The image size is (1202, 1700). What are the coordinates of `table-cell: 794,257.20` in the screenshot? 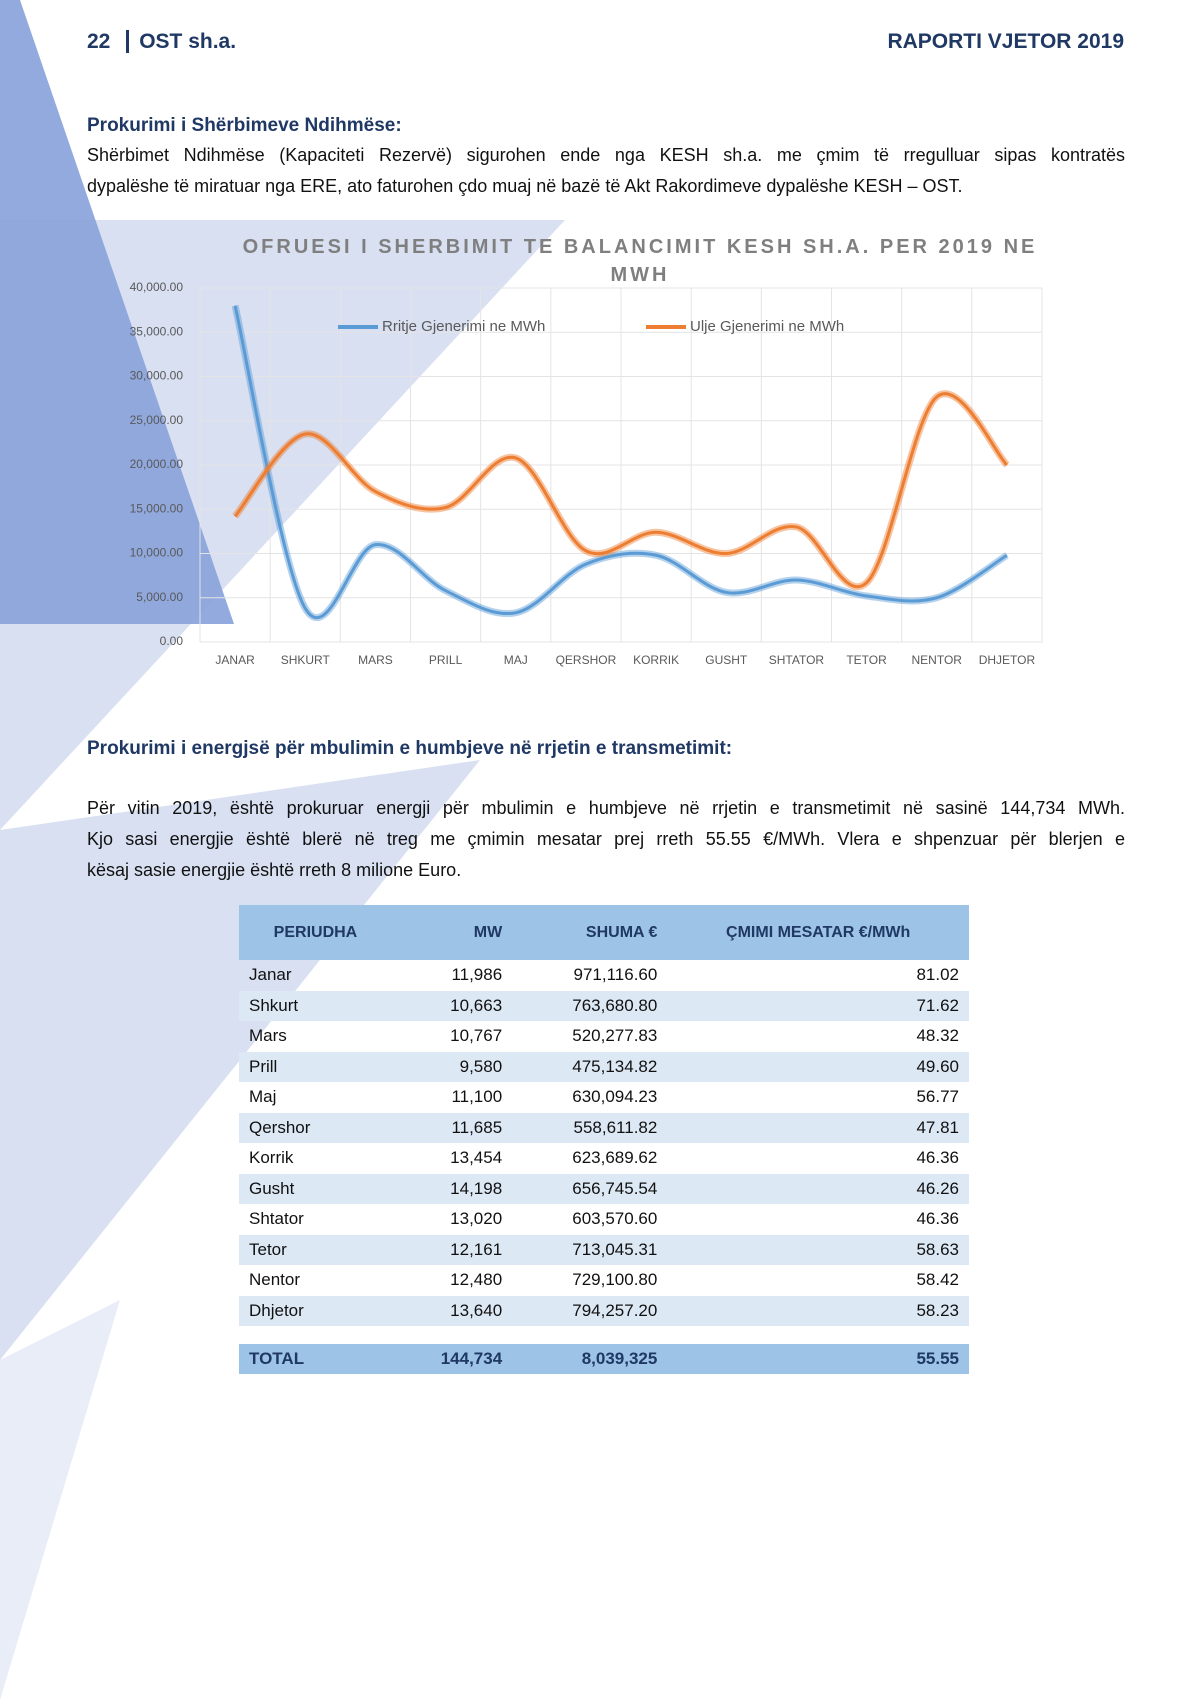 It's located at (590, 1310).